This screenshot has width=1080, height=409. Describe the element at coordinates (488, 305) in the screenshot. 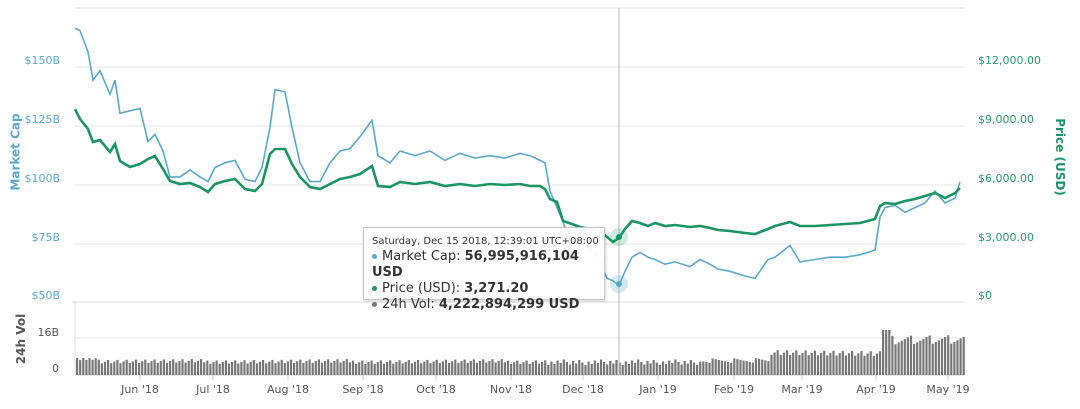

I see `tooltip-volume: 24h Vol: 4,222,894,299 USD` at that location.